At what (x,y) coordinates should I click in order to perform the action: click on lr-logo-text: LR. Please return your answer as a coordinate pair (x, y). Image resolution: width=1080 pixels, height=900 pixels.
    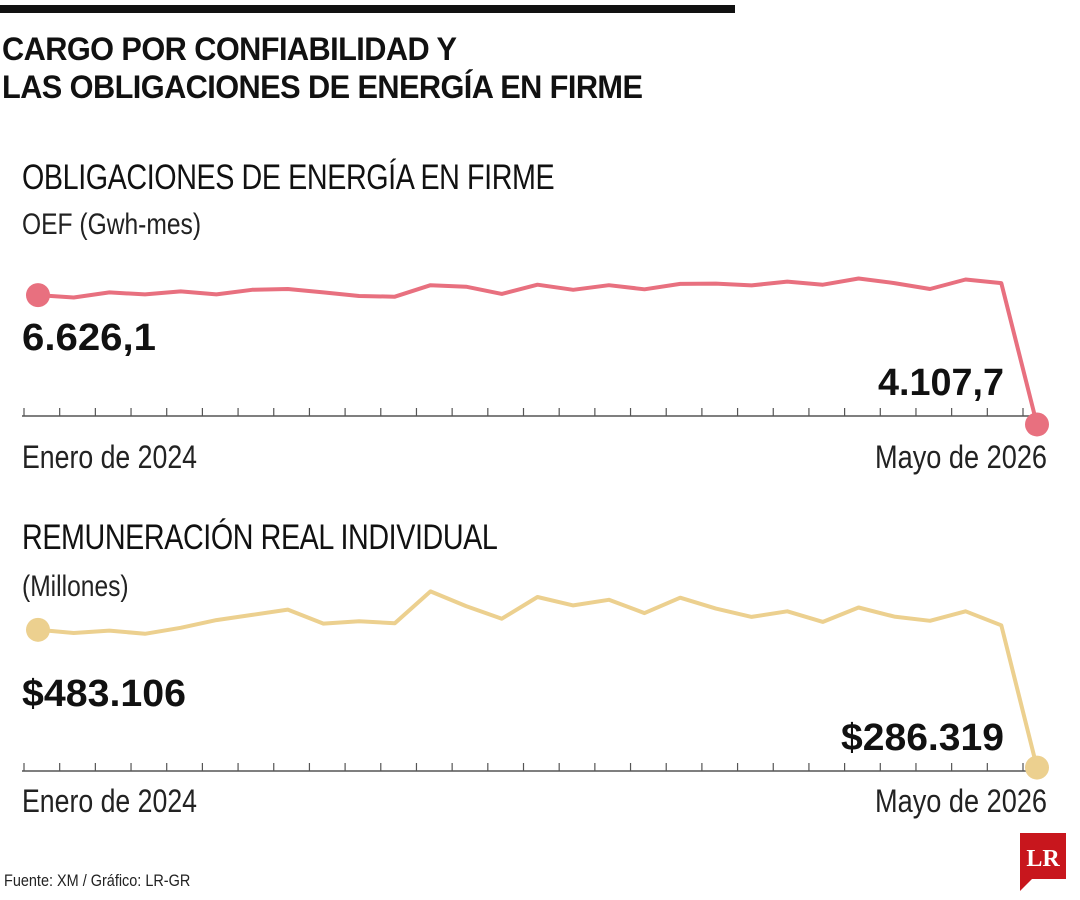
    Looking at the image, I should click on (1043, 859).